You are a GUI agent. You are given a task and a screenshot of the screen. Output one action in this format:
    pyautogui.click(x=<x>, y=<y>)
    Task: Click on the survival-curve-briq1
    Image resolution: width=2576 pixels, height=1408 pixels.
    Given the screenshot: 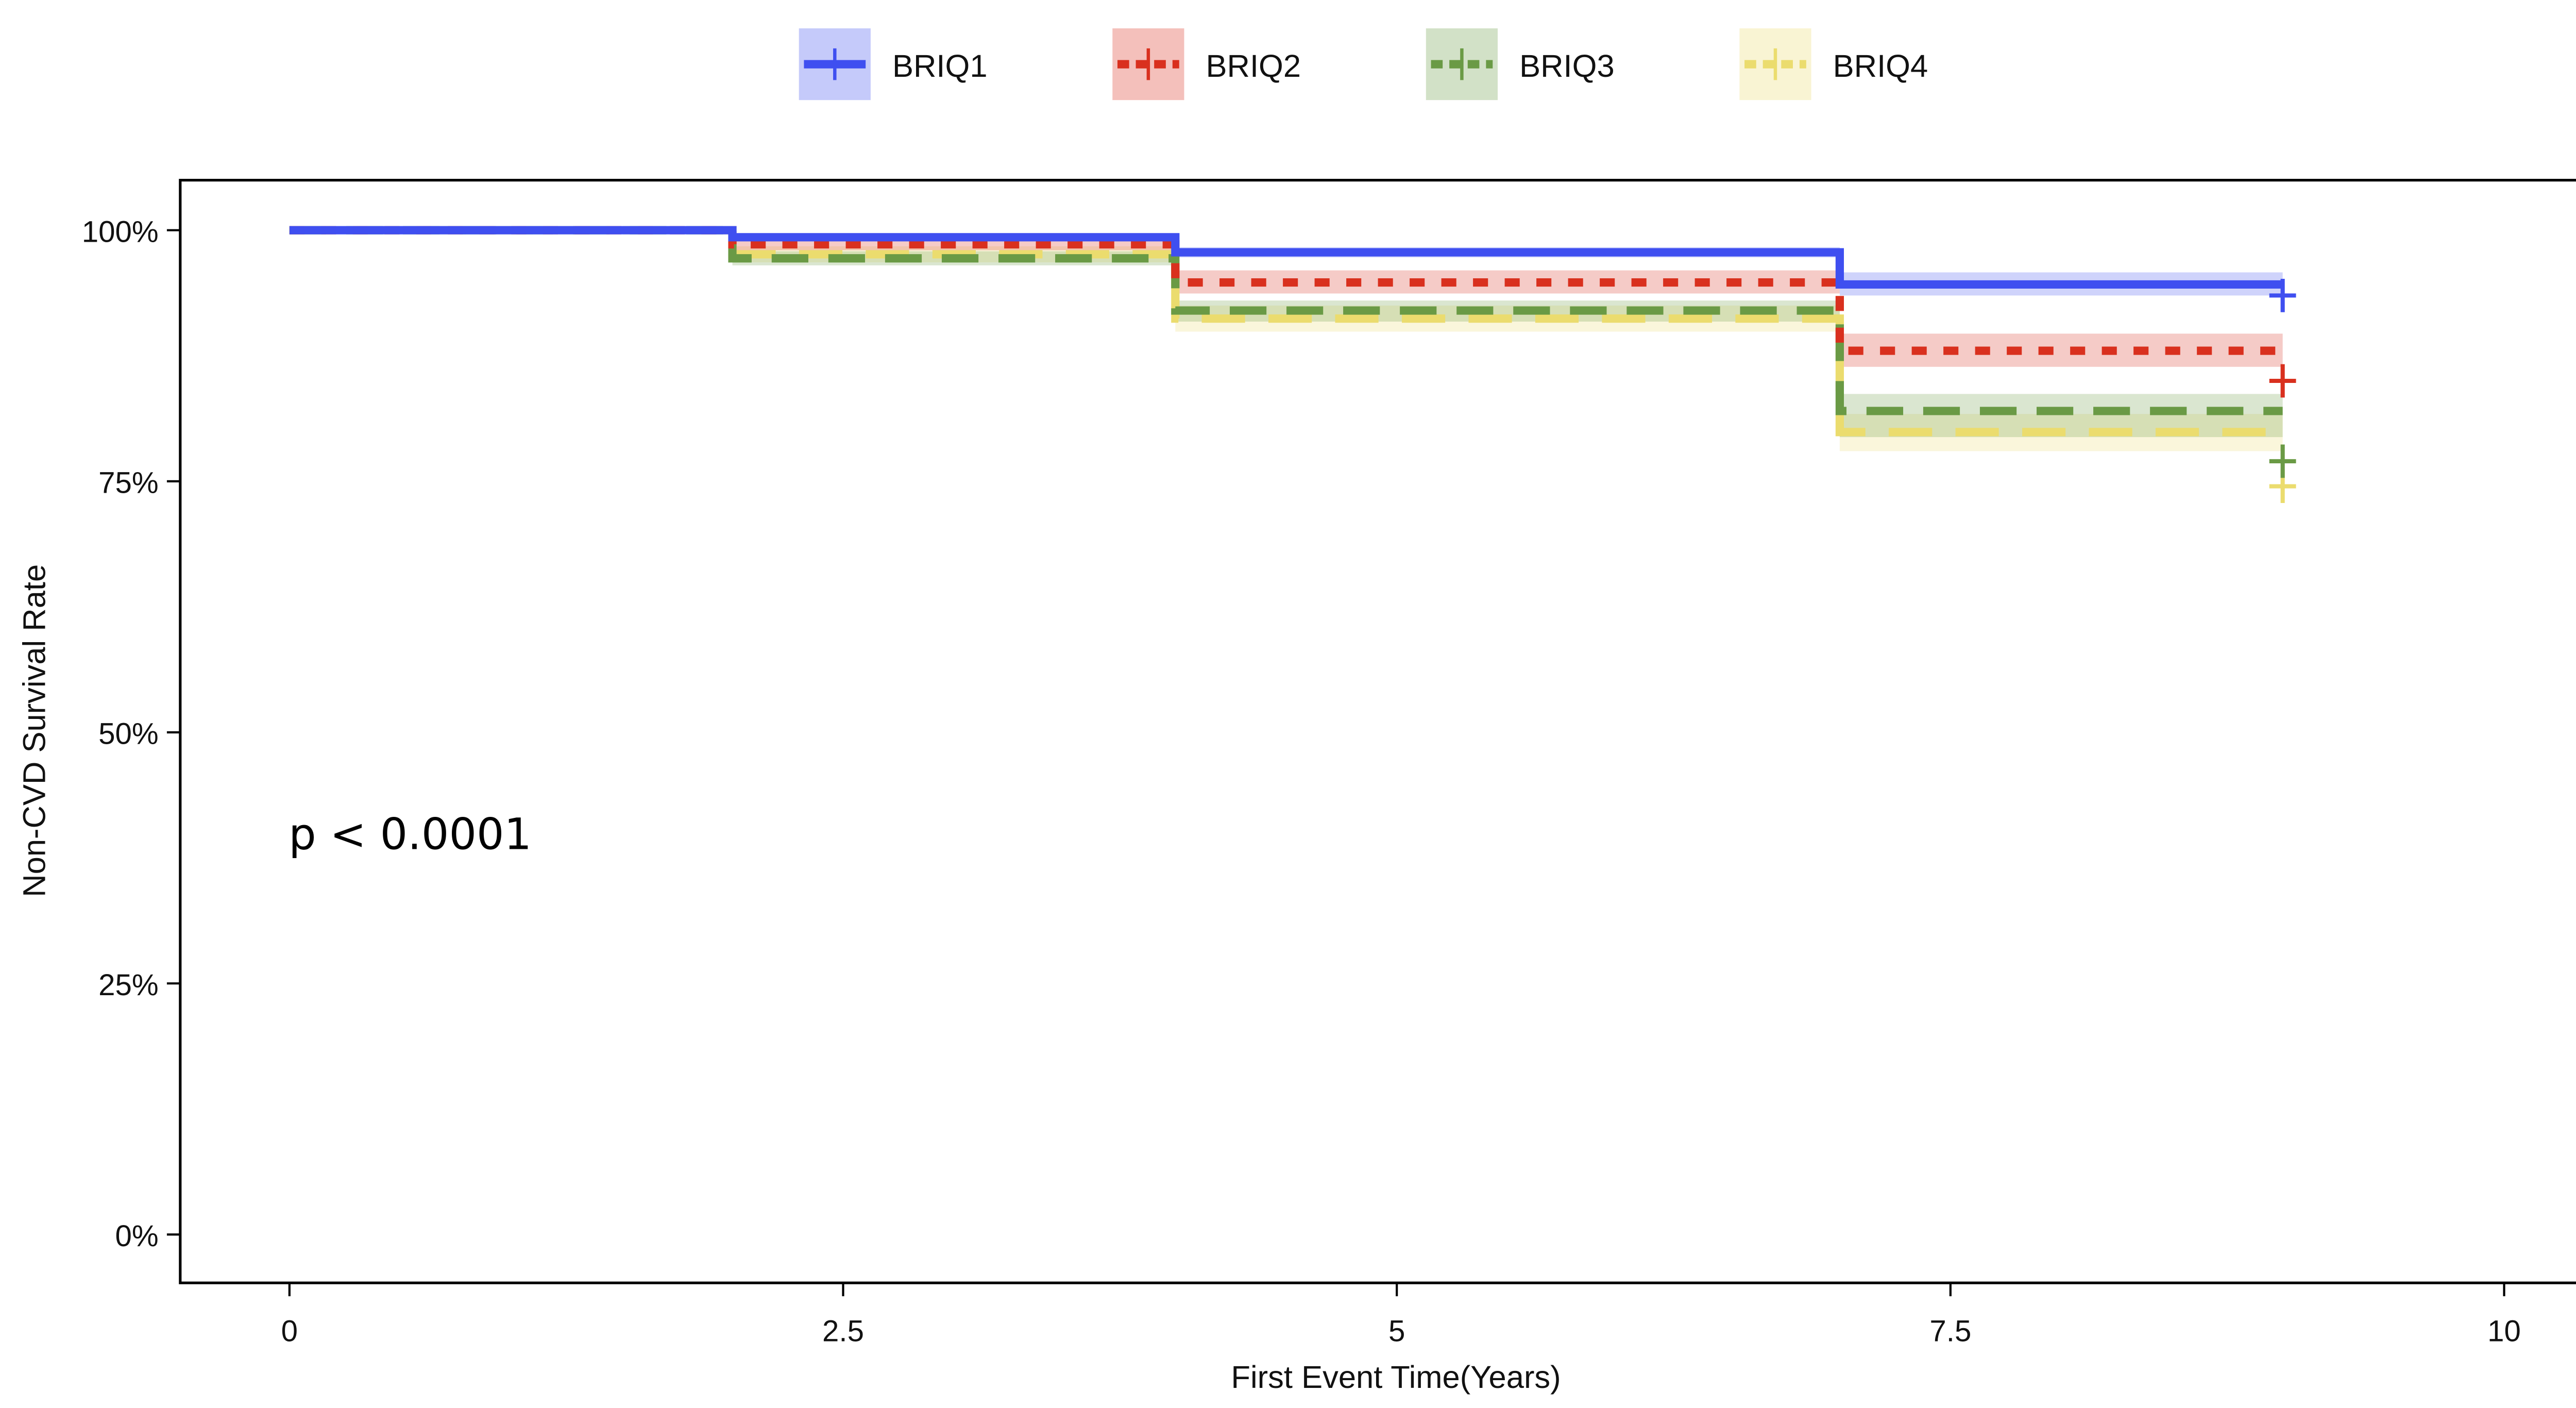 What is the action you would take?
    pyautogui.click(x=1286, y=257)
    